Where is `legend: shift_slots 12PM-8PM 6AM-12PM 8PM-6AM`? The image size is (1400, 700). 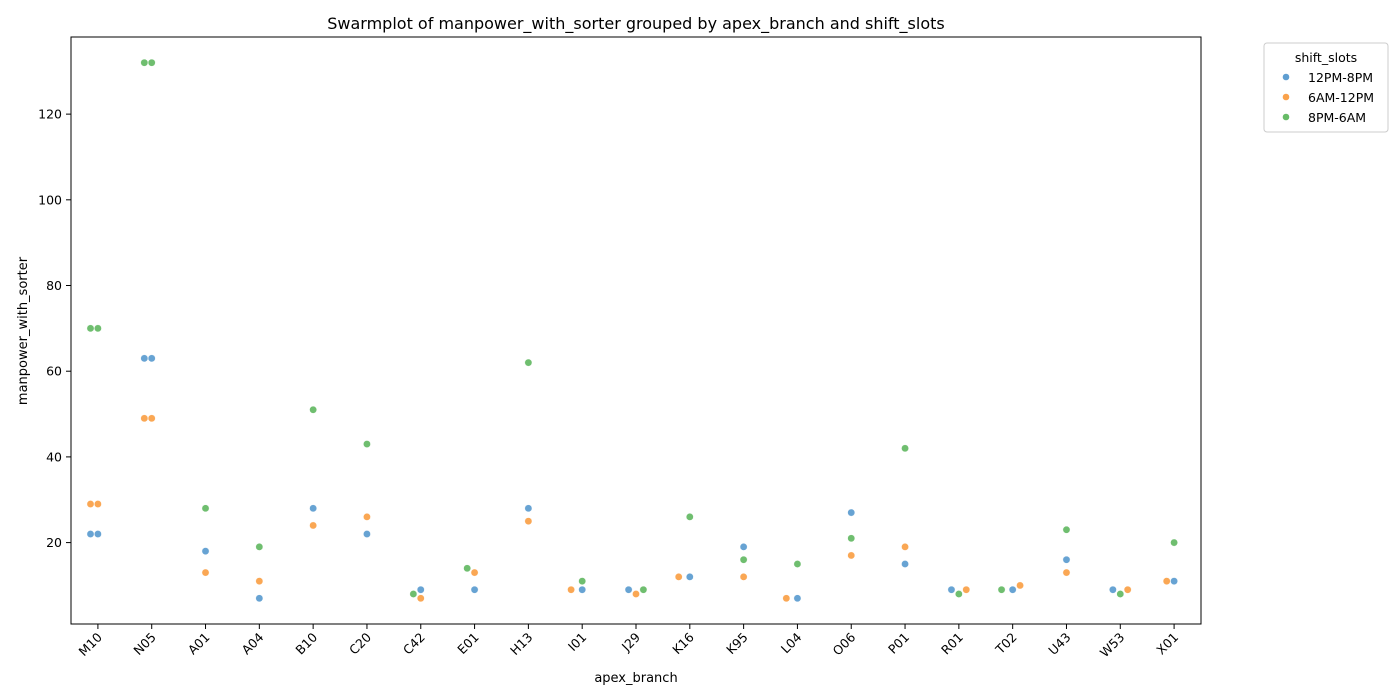 legend: shift_slots 12PM-8PM 6AM-12PM 8PM-6AM is located at coordinates (1326, 87).